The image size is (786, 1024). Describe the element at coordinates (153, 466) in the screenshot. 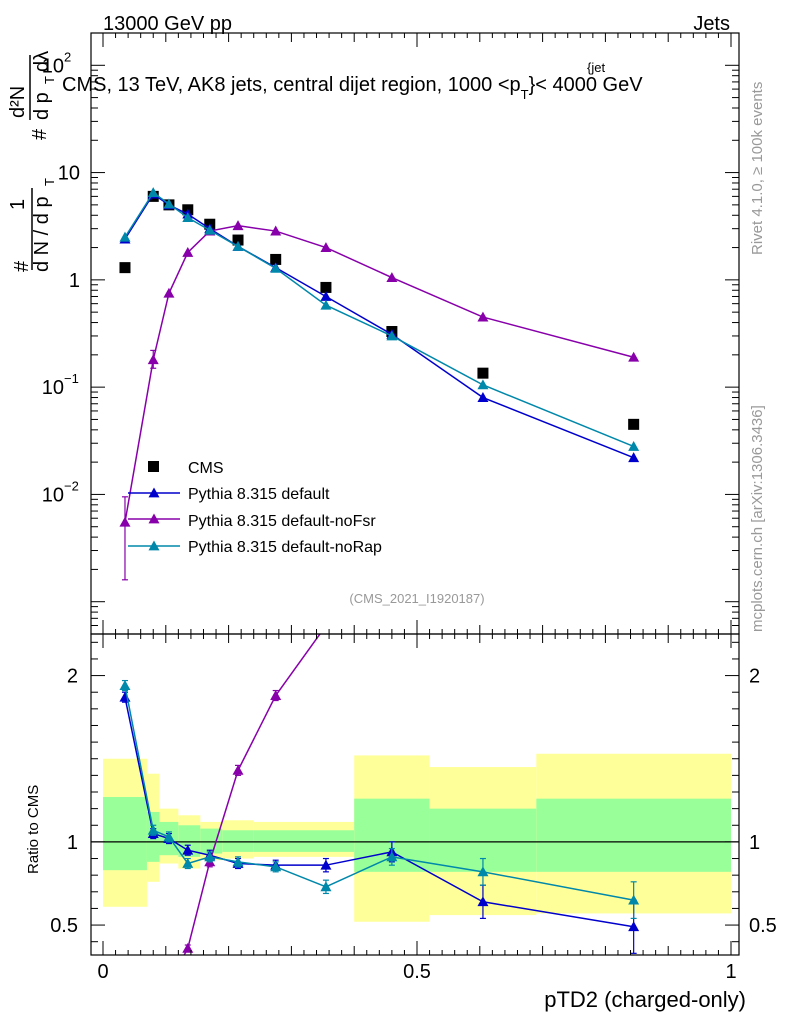

I see `legend-marker-cms` at that location.